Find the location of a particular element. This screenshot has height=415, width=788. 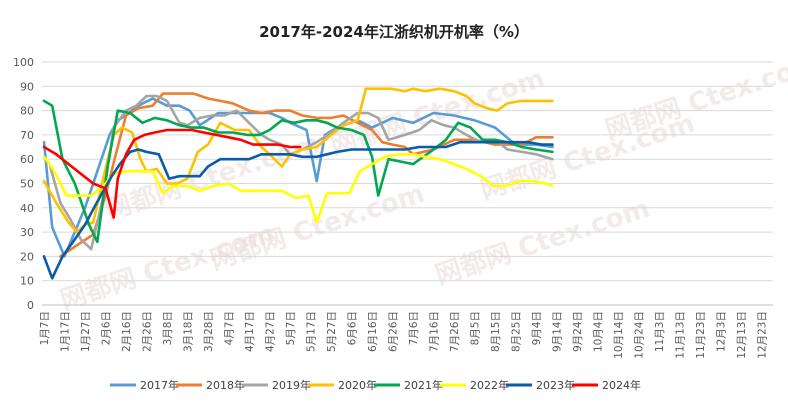

x-tick-label: 6月26日 is located at coordinates (394, 331).